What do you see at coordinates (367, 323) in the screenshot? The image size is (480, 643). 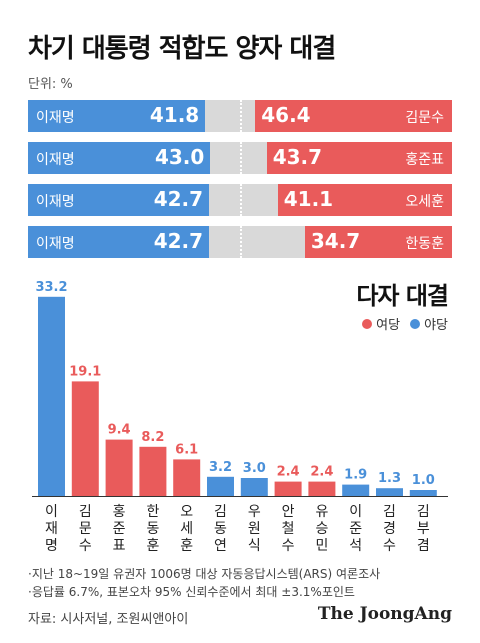 I see `ruling-dot-icon` at bounding box center [367, 323].